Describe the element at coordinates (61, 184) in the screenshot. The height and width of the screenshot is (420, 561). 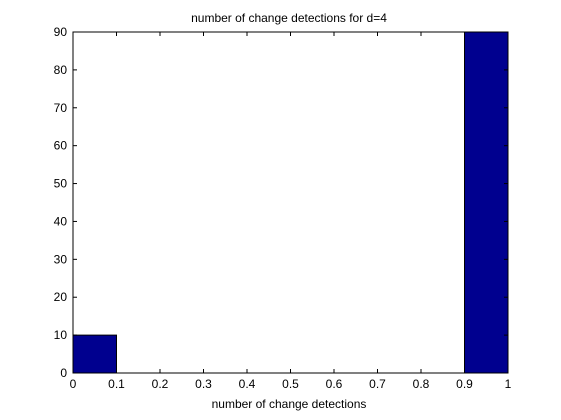
I see `y-tick-label-5: 50` at that location.